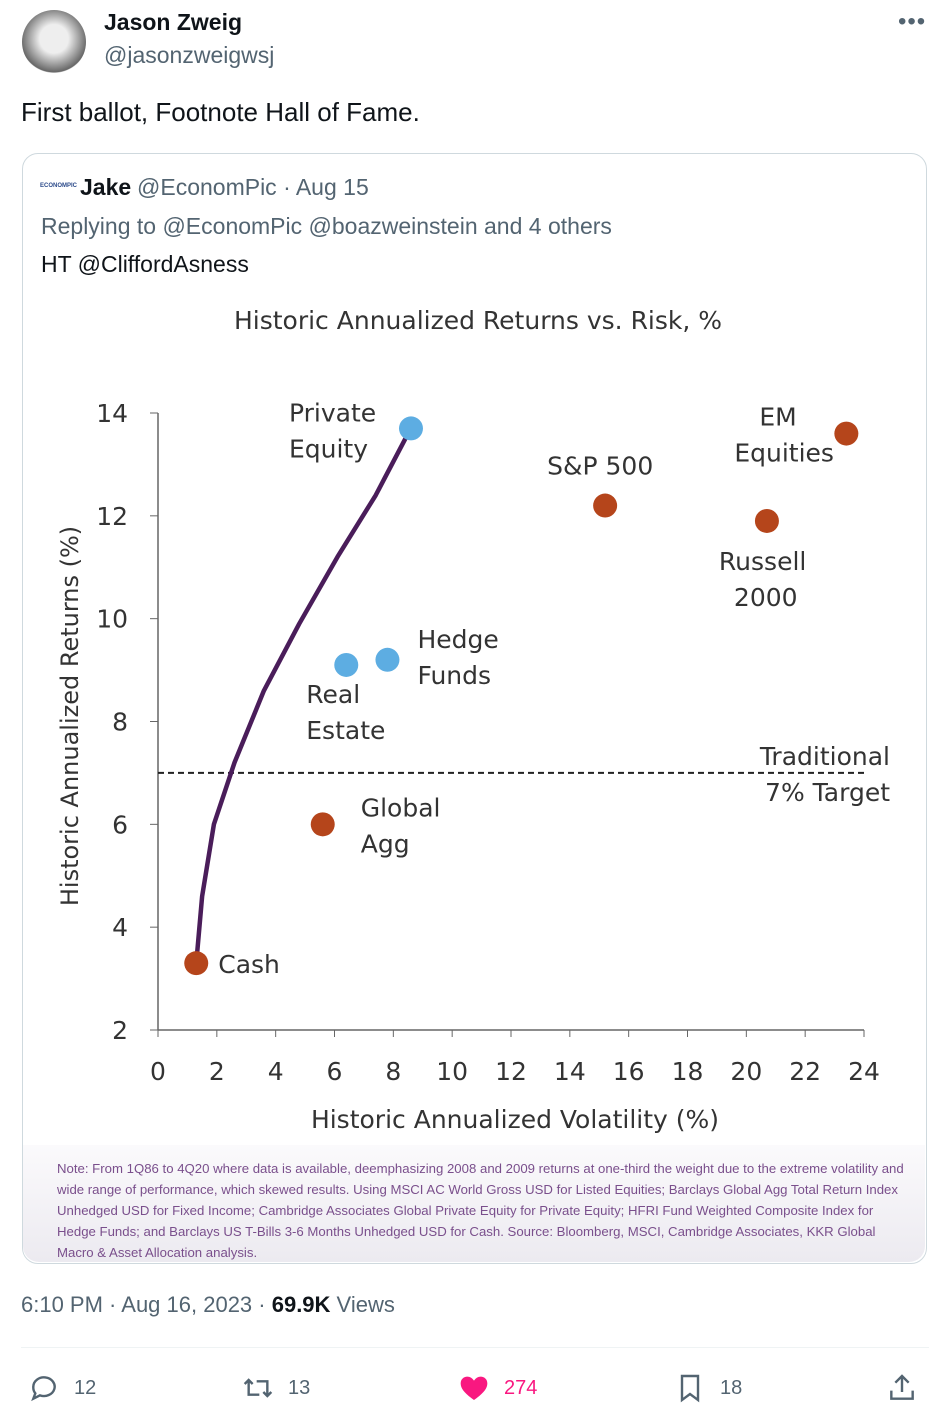  What do you see at coordinates (112, 516) in the screenshot?
I see `y-tick-label: 12` at bounding box center [112, 516].